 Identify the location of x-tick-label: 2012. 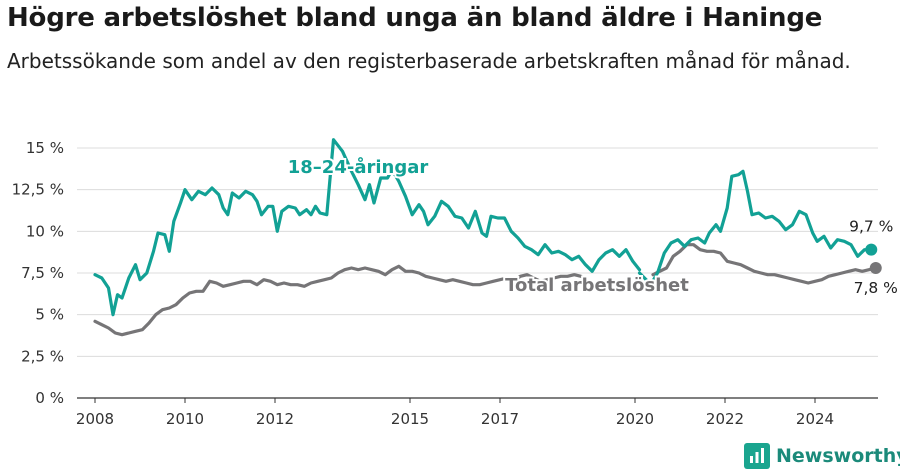
(275, 419).